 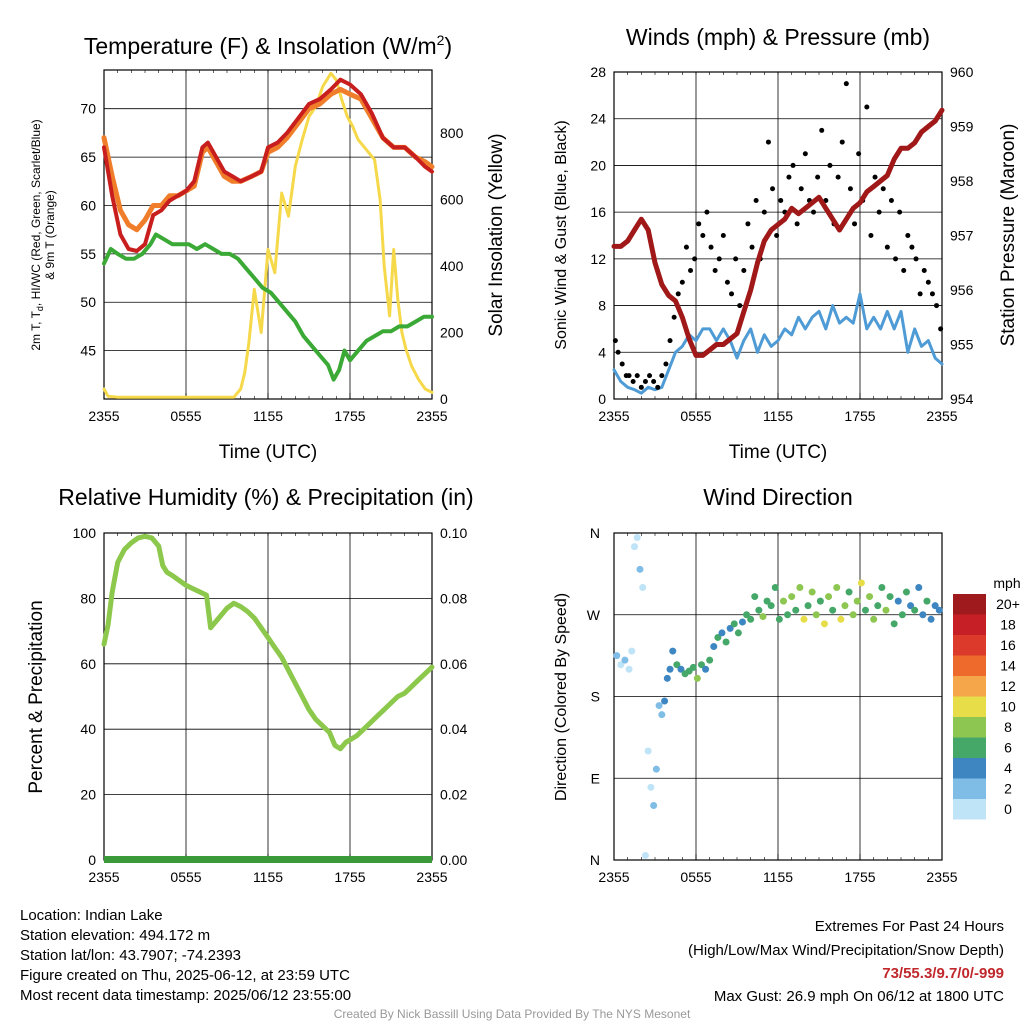 I want to click on legend-label: 4, so click(x=1008, y=768).